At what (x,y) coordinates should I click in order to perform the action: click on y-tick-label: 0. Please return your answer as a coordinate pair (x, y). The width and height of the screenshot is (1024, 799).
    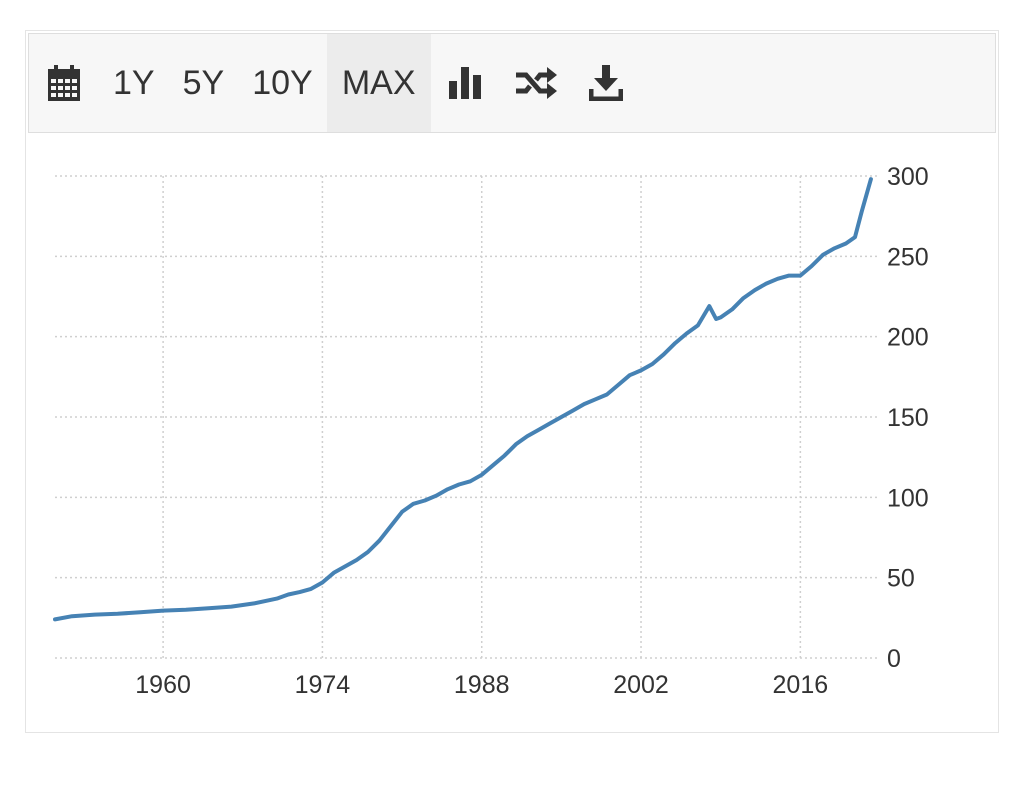
    Looking at the image, I should click on (894, 659).